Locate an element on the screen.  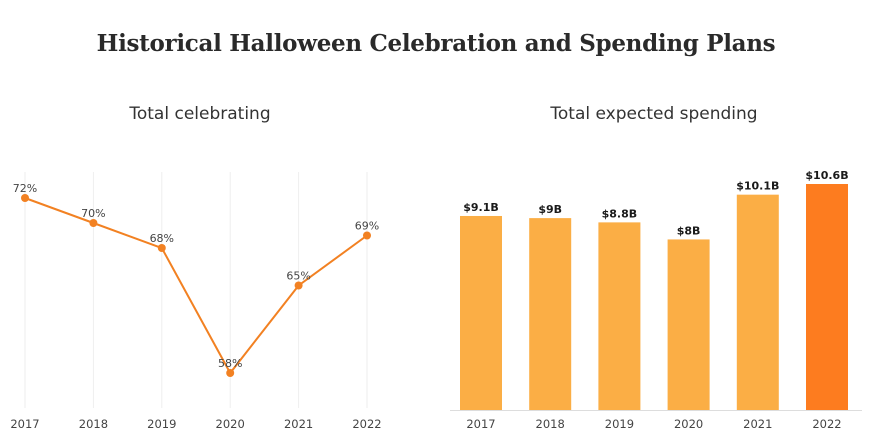
bar-value-label: $9.1B is located at coordinates (481, 207).